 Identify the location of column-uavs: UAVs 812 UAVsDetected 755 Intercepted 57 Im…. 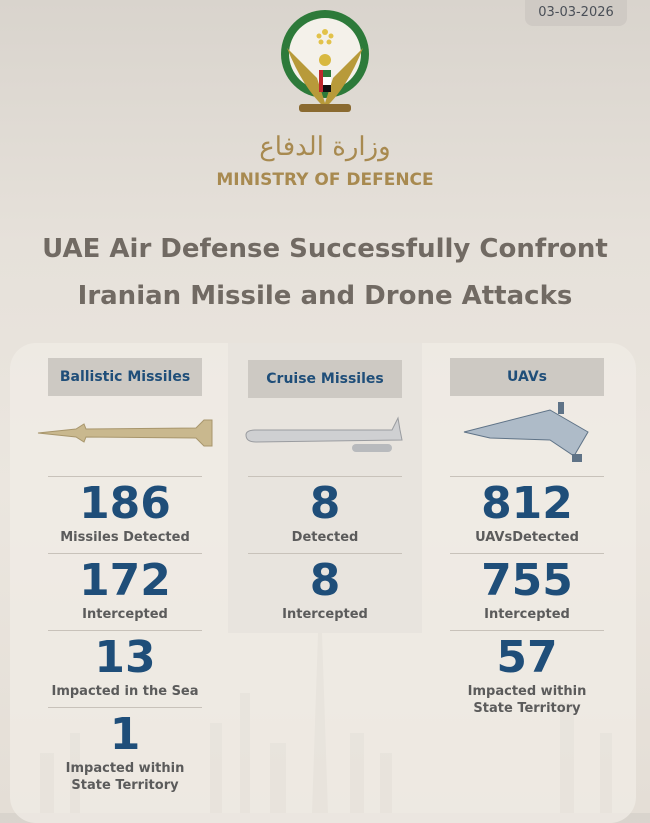
(527, 537).